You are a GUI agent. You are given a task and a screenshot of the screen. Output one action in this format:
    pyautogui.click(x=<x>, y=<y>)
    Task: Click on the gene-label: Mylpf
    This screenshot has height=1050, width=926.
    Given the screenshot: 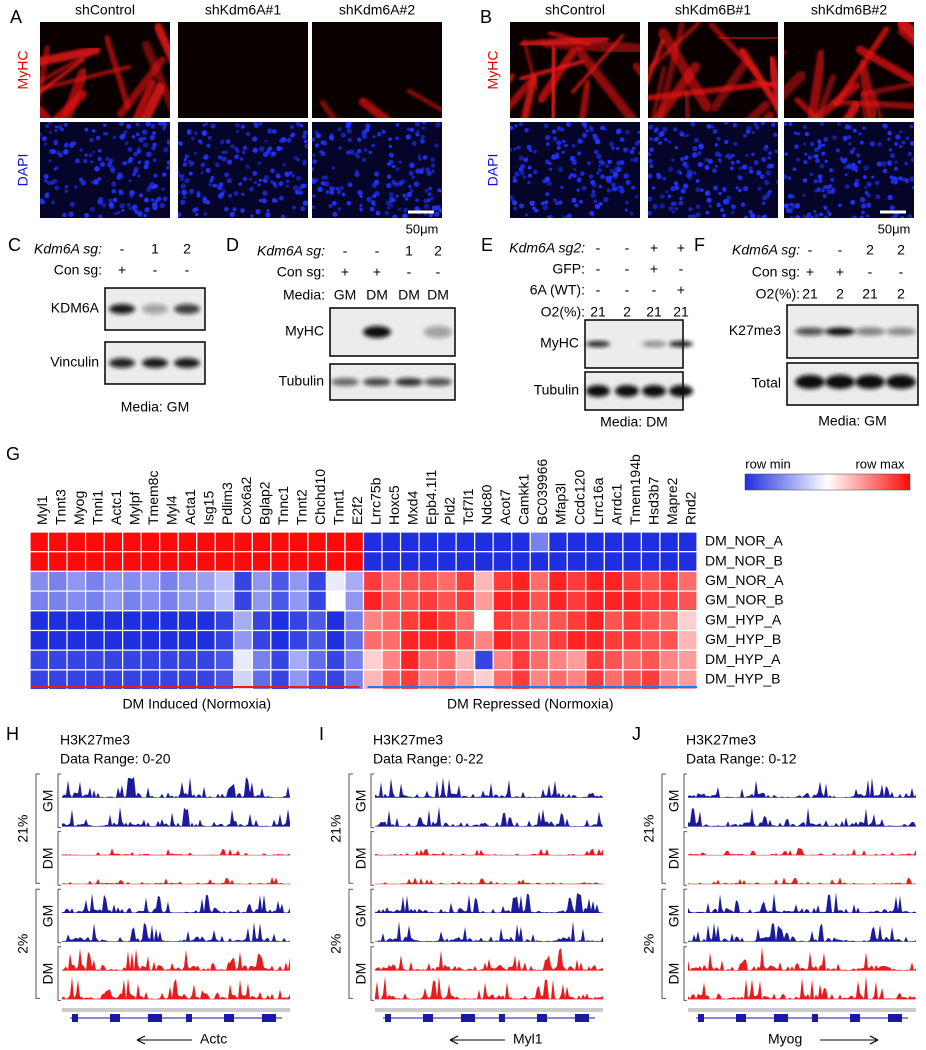 What is the action you would take?
    pyautogui.click(x=135, y=508)
    